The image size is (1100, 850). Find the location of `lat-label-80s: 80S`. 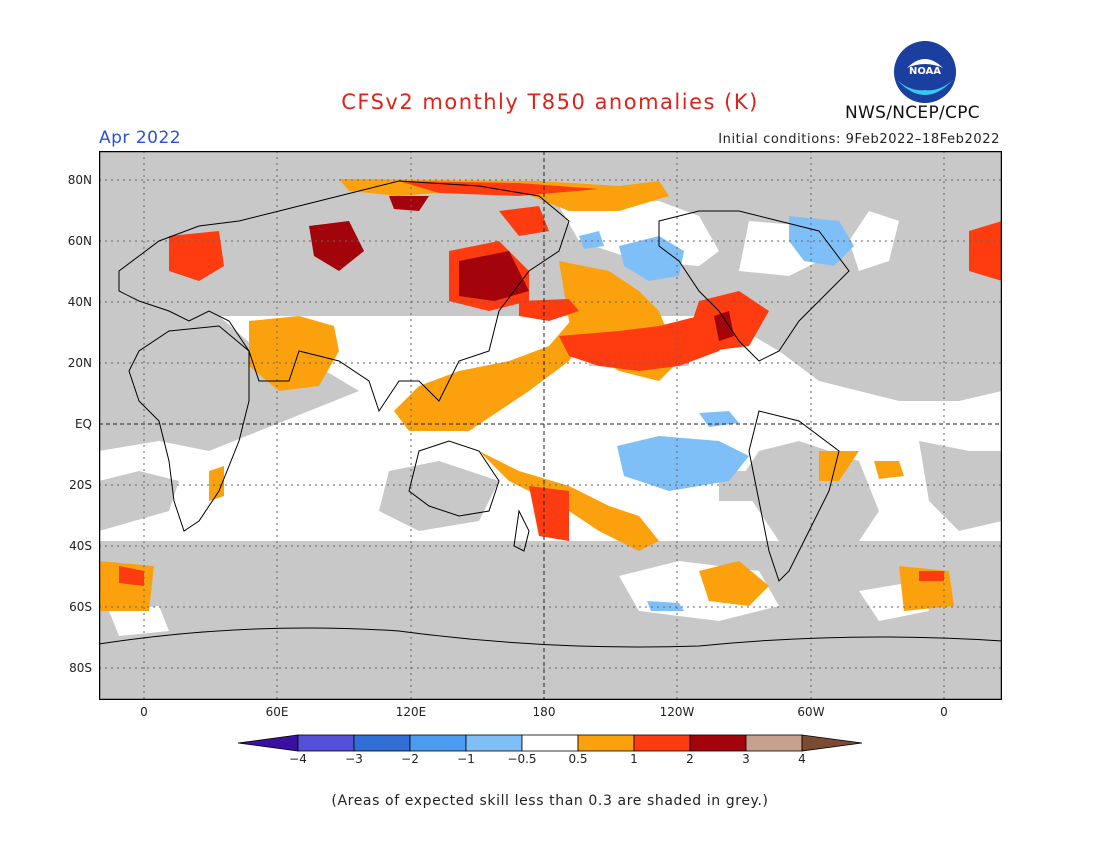

lat-label-80s: 80S is located at coordinates (80, 668).